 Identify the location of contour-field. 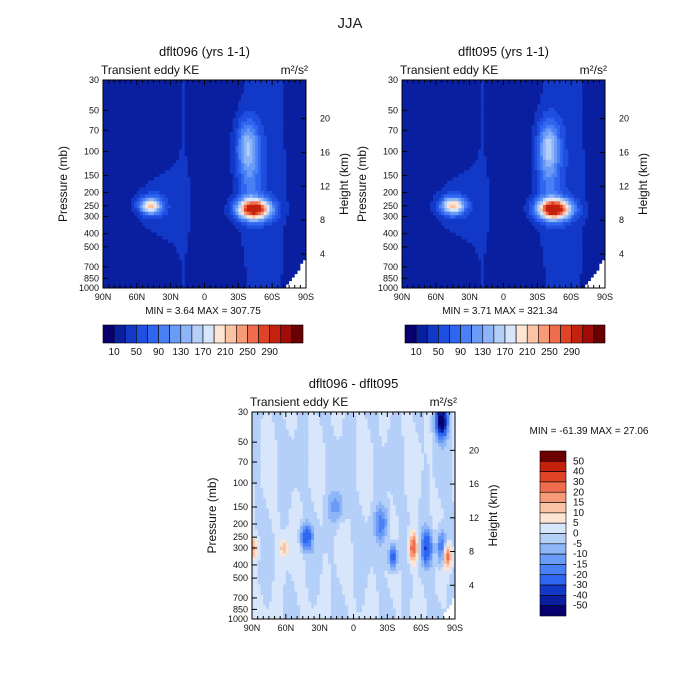
(503, 184).